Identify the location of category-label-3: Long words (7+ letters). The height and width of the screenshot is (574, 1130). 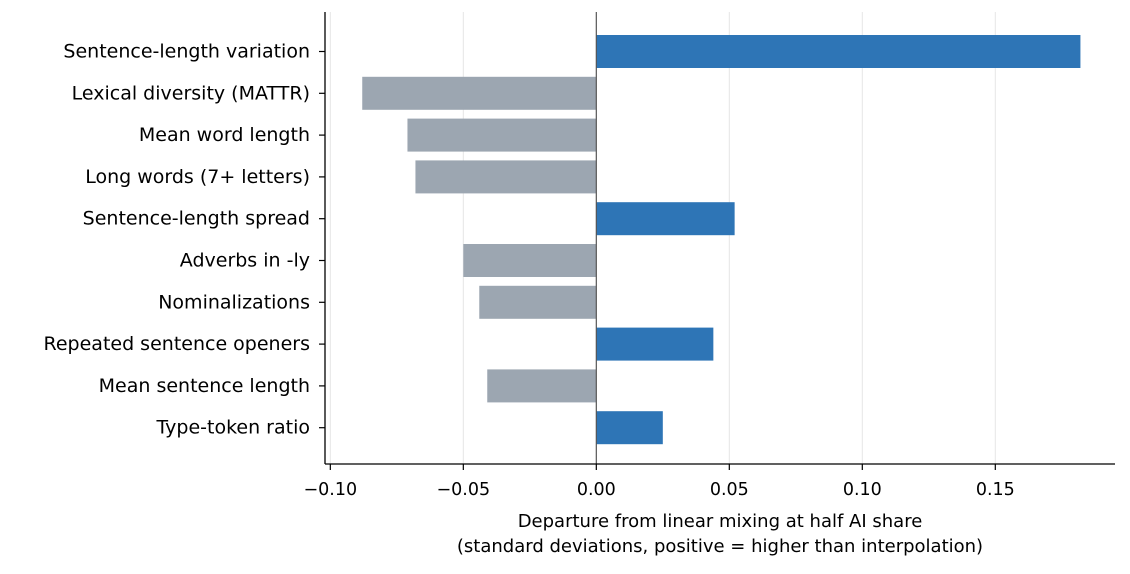
(197, 177).